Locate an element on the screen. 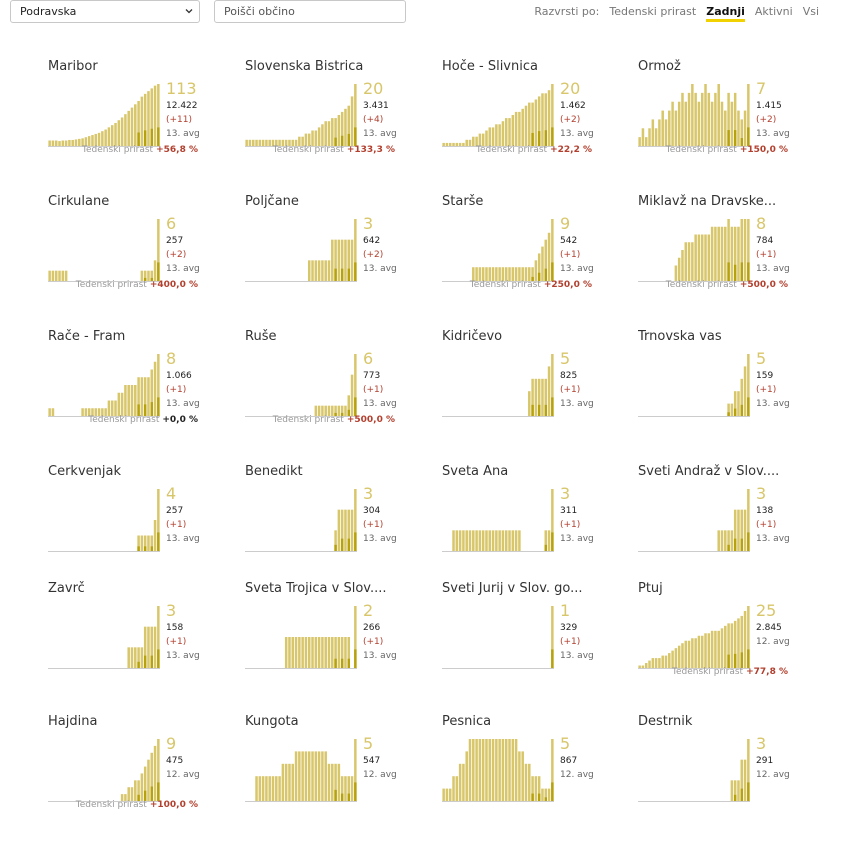  latest-value: 8 is located at coordinates (761, 223).